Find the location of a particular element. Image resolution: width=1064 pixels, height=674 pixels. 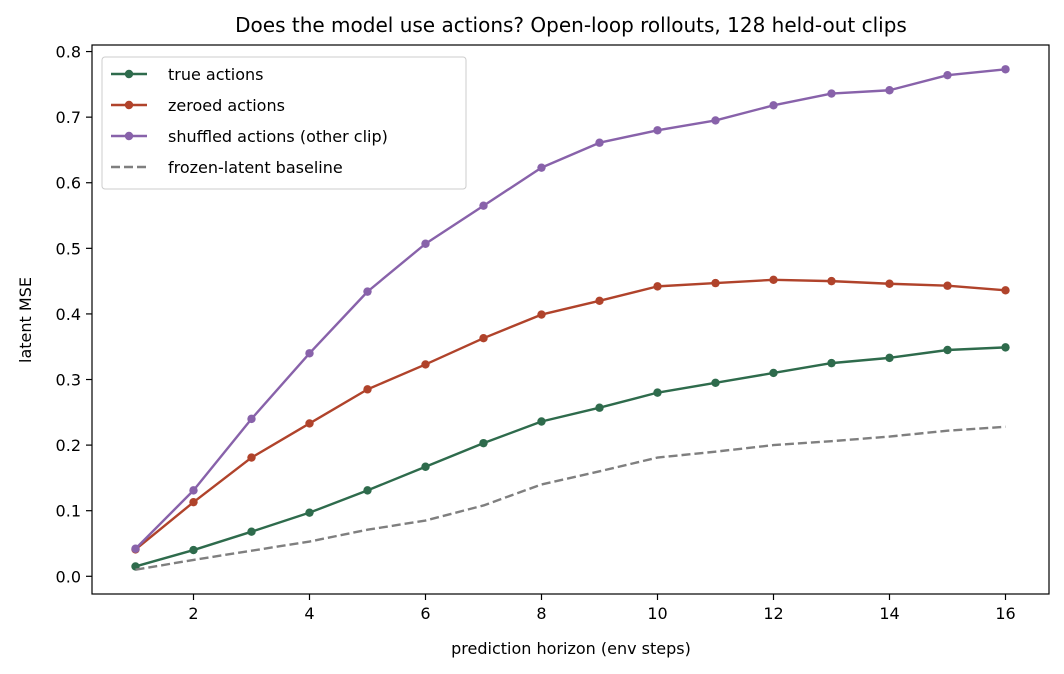

legend-box is located at coordinates (284, 123).